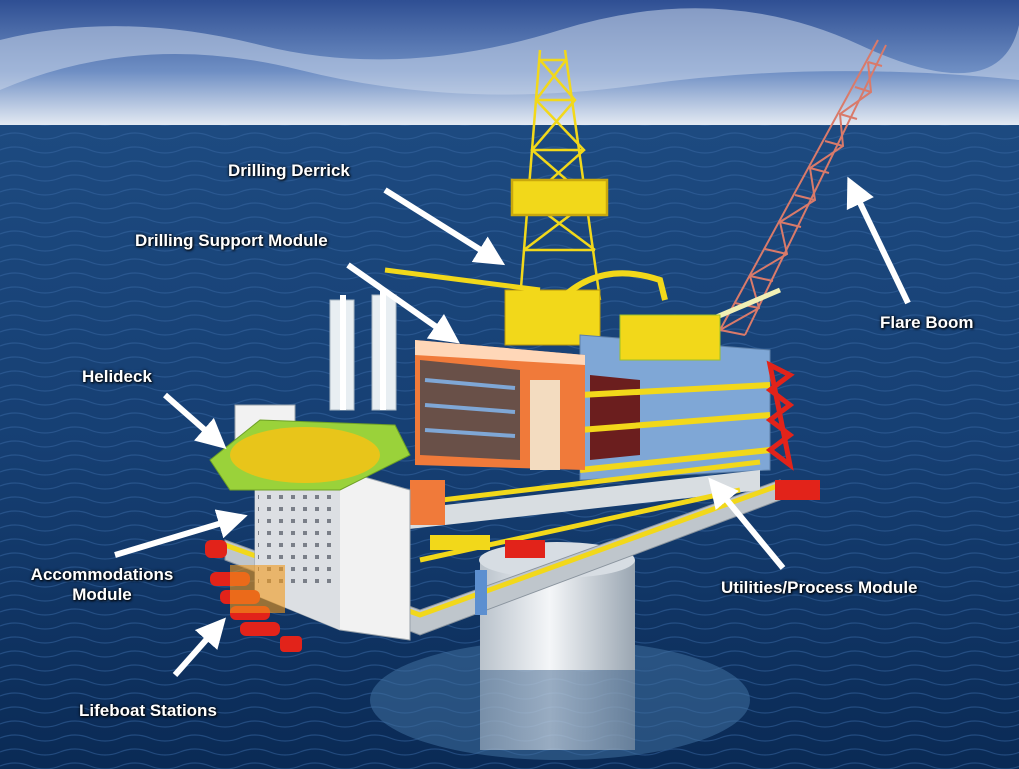 This screenshot has width=1019, height=769. What do you see at coordinates (363, 350) in the screenshot?
I see `exhaust-stacks` at bounding box center [363, 350].